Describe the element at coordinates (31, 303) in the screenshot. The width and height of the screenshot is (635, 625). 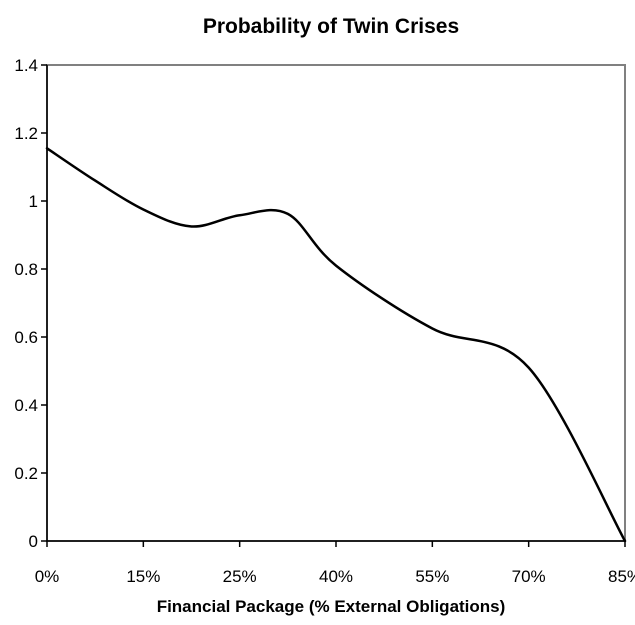
I see `y-axis: 0 0.2 0.4 0.6 0.8 1 1.2 1.4` at that location.